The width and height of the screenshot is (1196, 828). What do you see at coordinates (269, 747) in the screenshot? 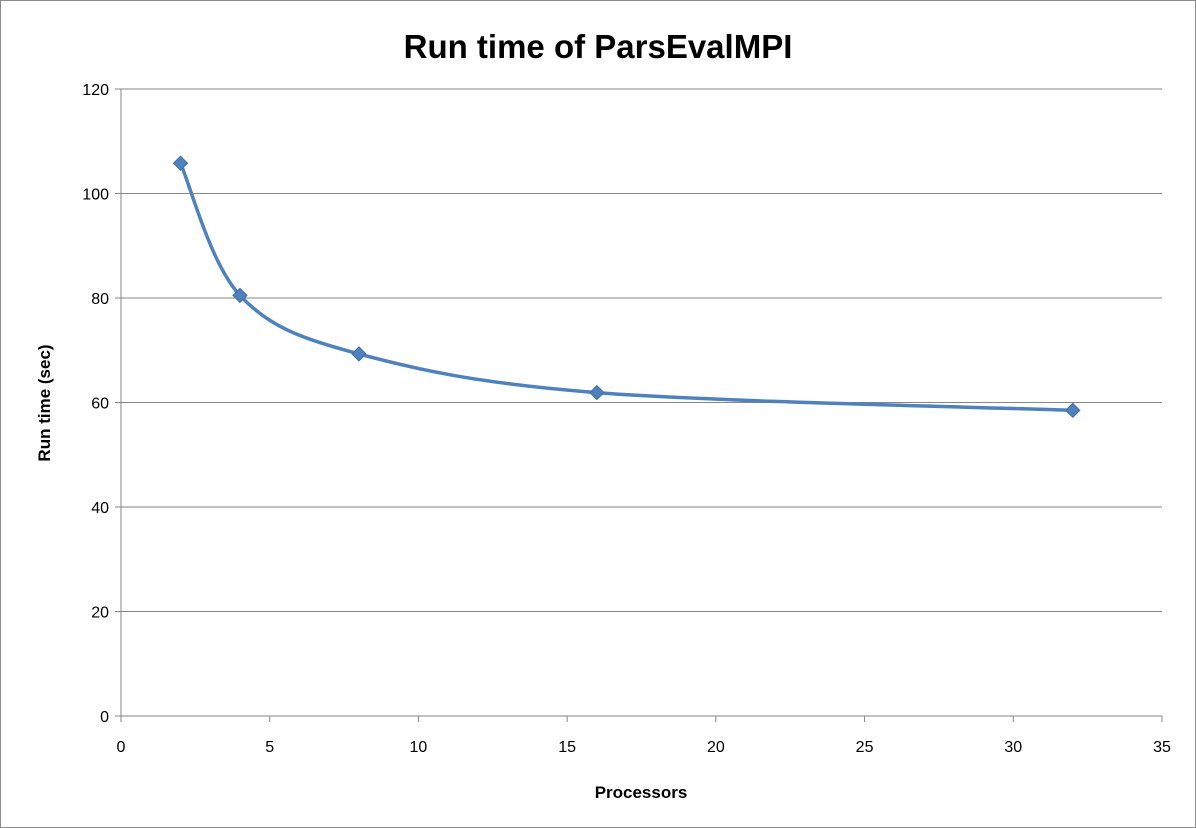
I see `x-tick-label: 5` at bounding box center [269, 747].